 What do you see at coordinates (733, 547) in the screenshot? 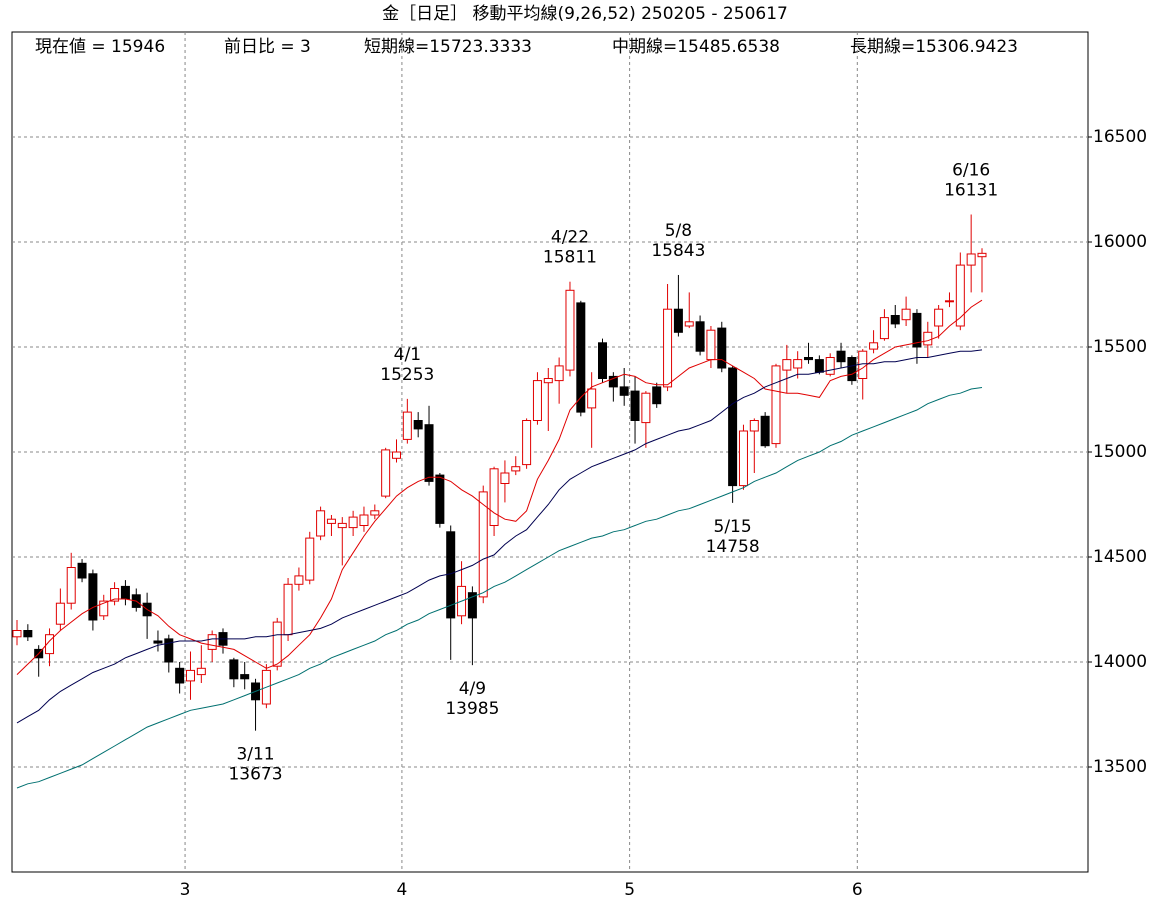
I see `annotation-value: 14758` at bounding box center [733, 547].